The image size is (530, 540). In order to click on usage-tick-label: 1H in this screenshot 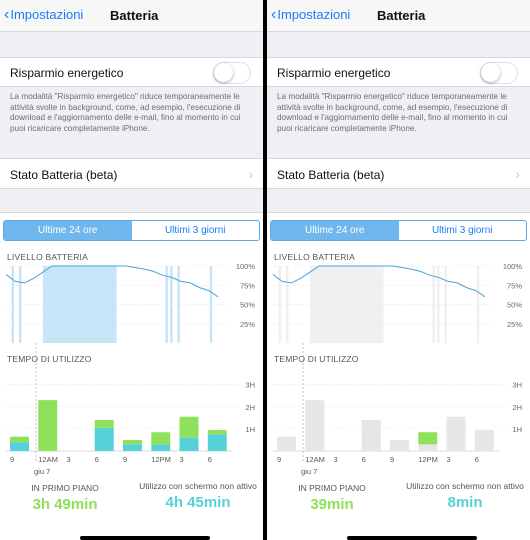, I will do `click(517, 429)`.